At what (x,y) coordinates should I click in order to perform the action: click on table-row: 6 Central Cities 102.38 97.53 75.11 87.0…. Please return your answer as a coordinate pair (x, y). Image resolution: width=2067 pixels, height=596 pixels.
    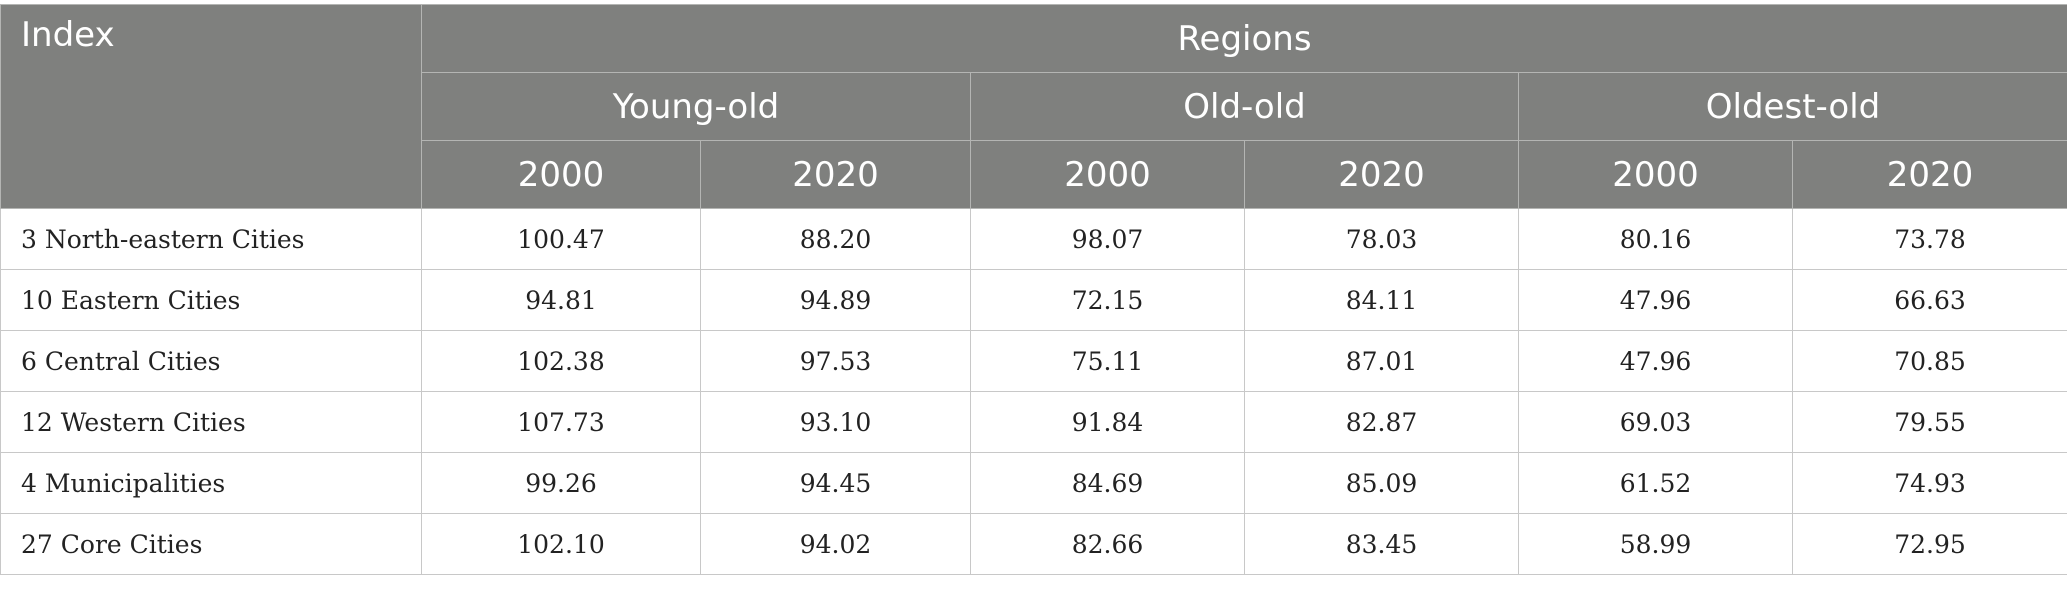
    Looking at the image, I should click on (1033, 361).